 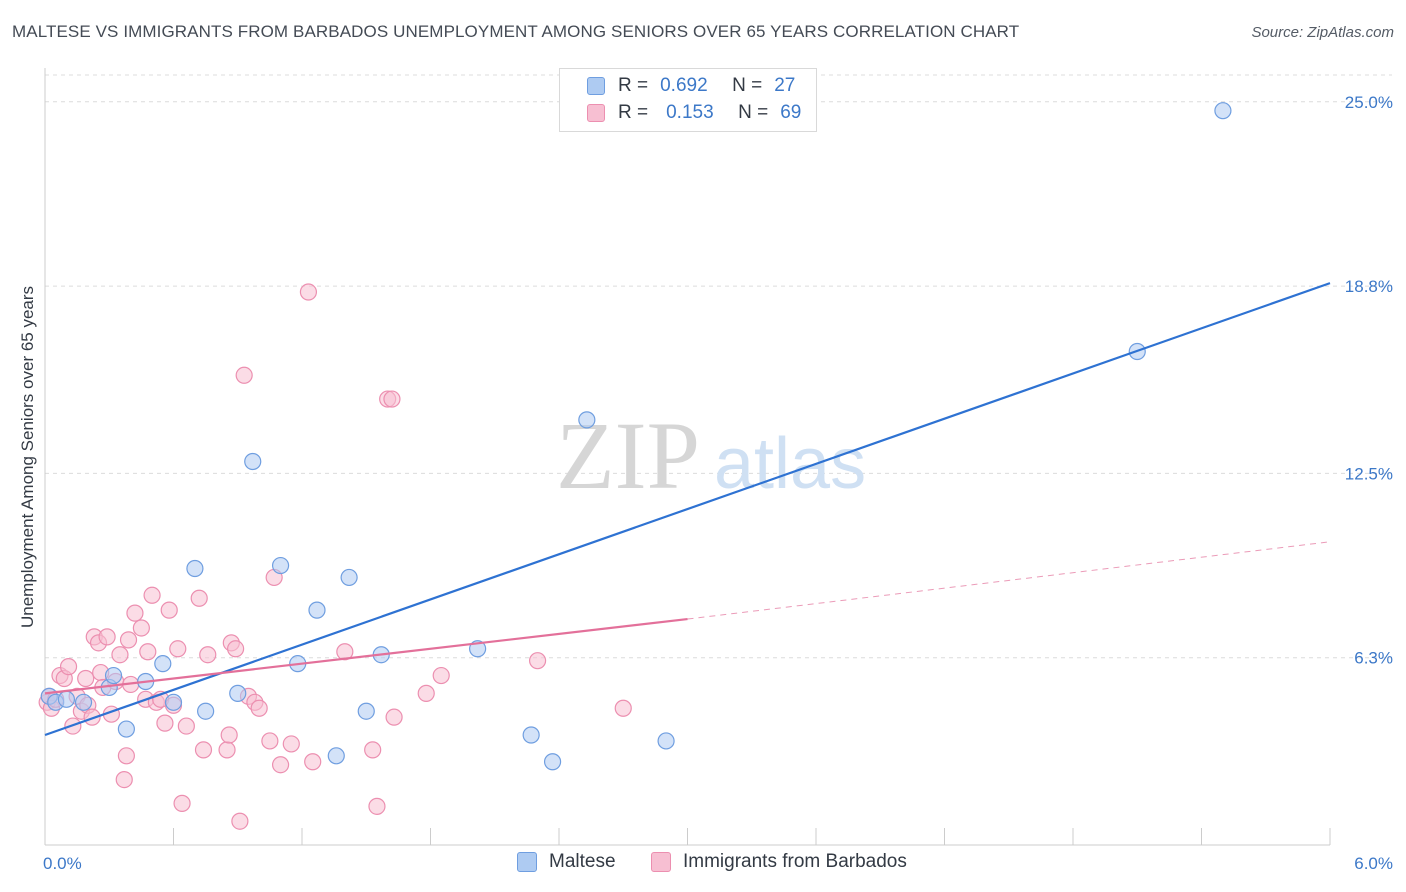 I want to click on bottom-legend-label-maltese: Maltese, so click(x=582, y=861).